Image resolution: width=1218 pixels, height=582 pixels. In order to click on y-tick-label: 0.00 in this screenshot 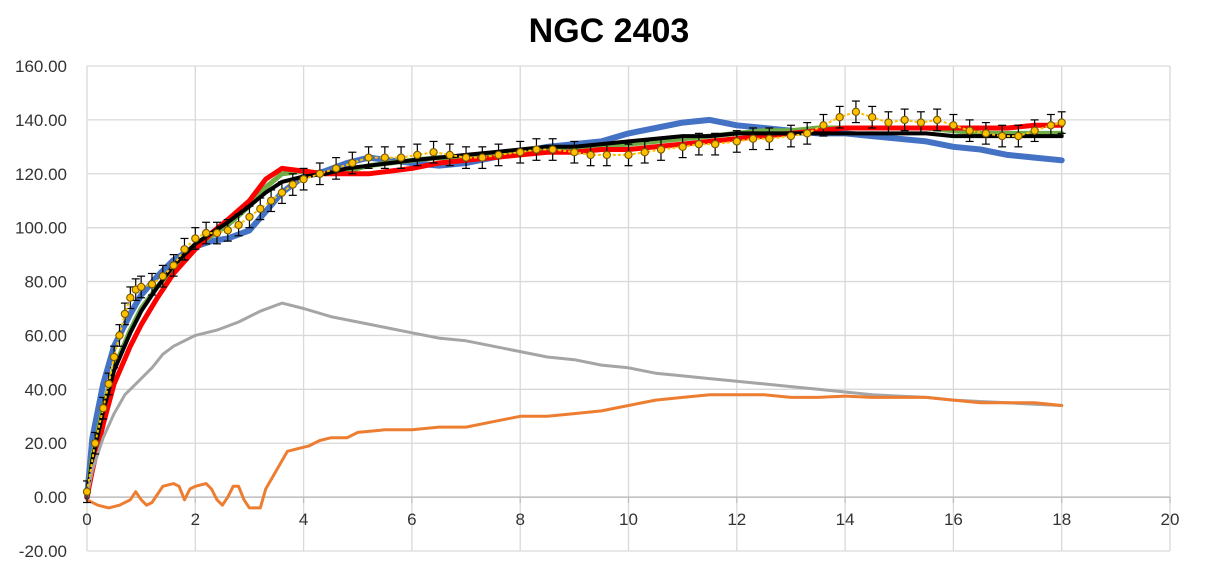, I will do `click(50, 497)`.